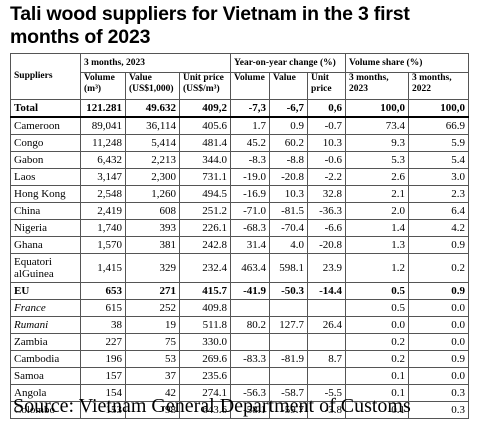 This screenshot has height=422, width=478. I want to click on yoy-unit-price-cell: -36.3, so click(326, 211).